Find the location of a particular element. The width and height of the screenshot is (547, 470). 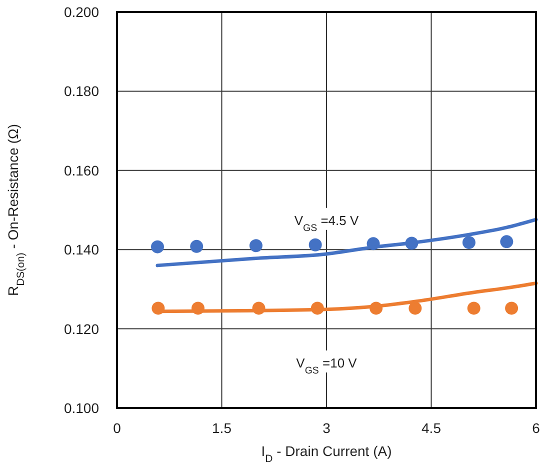

x-tick-label: 4.5 is located at coordinates (432, 428).